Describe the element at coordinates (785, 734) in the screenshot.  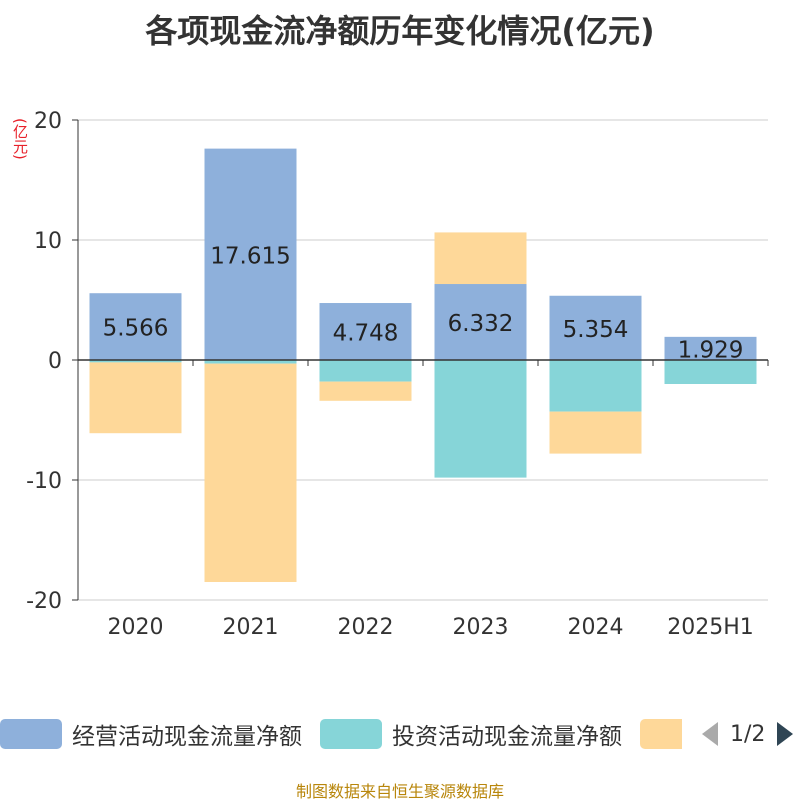
I see `pager-next-icon` at that location.